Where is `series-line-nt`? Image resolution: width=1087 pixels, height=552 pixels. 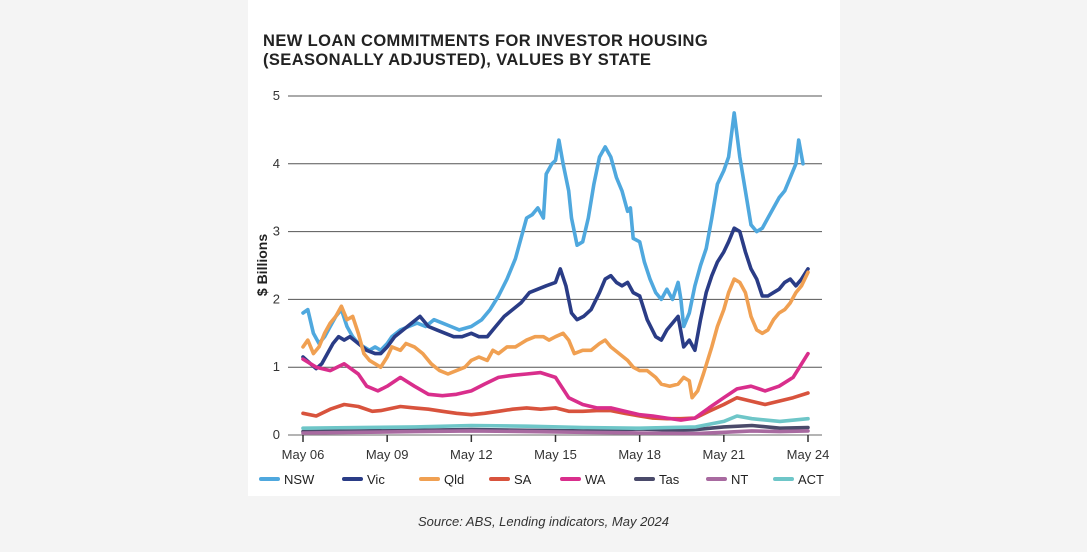 series-line-nt is located at coordinates (555, 432).